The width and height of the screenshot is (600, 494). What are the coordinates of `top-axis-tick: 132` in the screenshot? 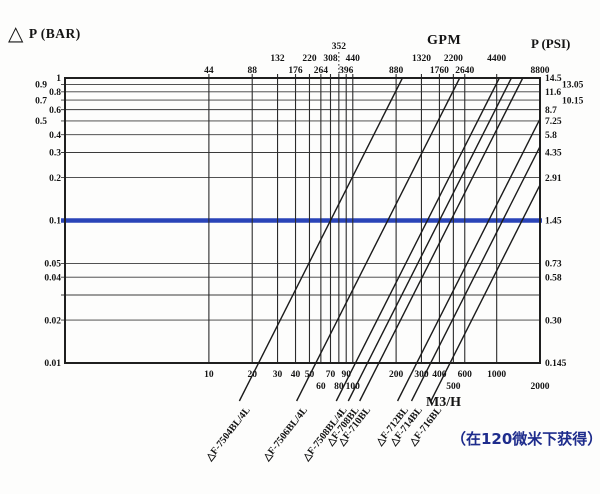 It's located at (277, 59).